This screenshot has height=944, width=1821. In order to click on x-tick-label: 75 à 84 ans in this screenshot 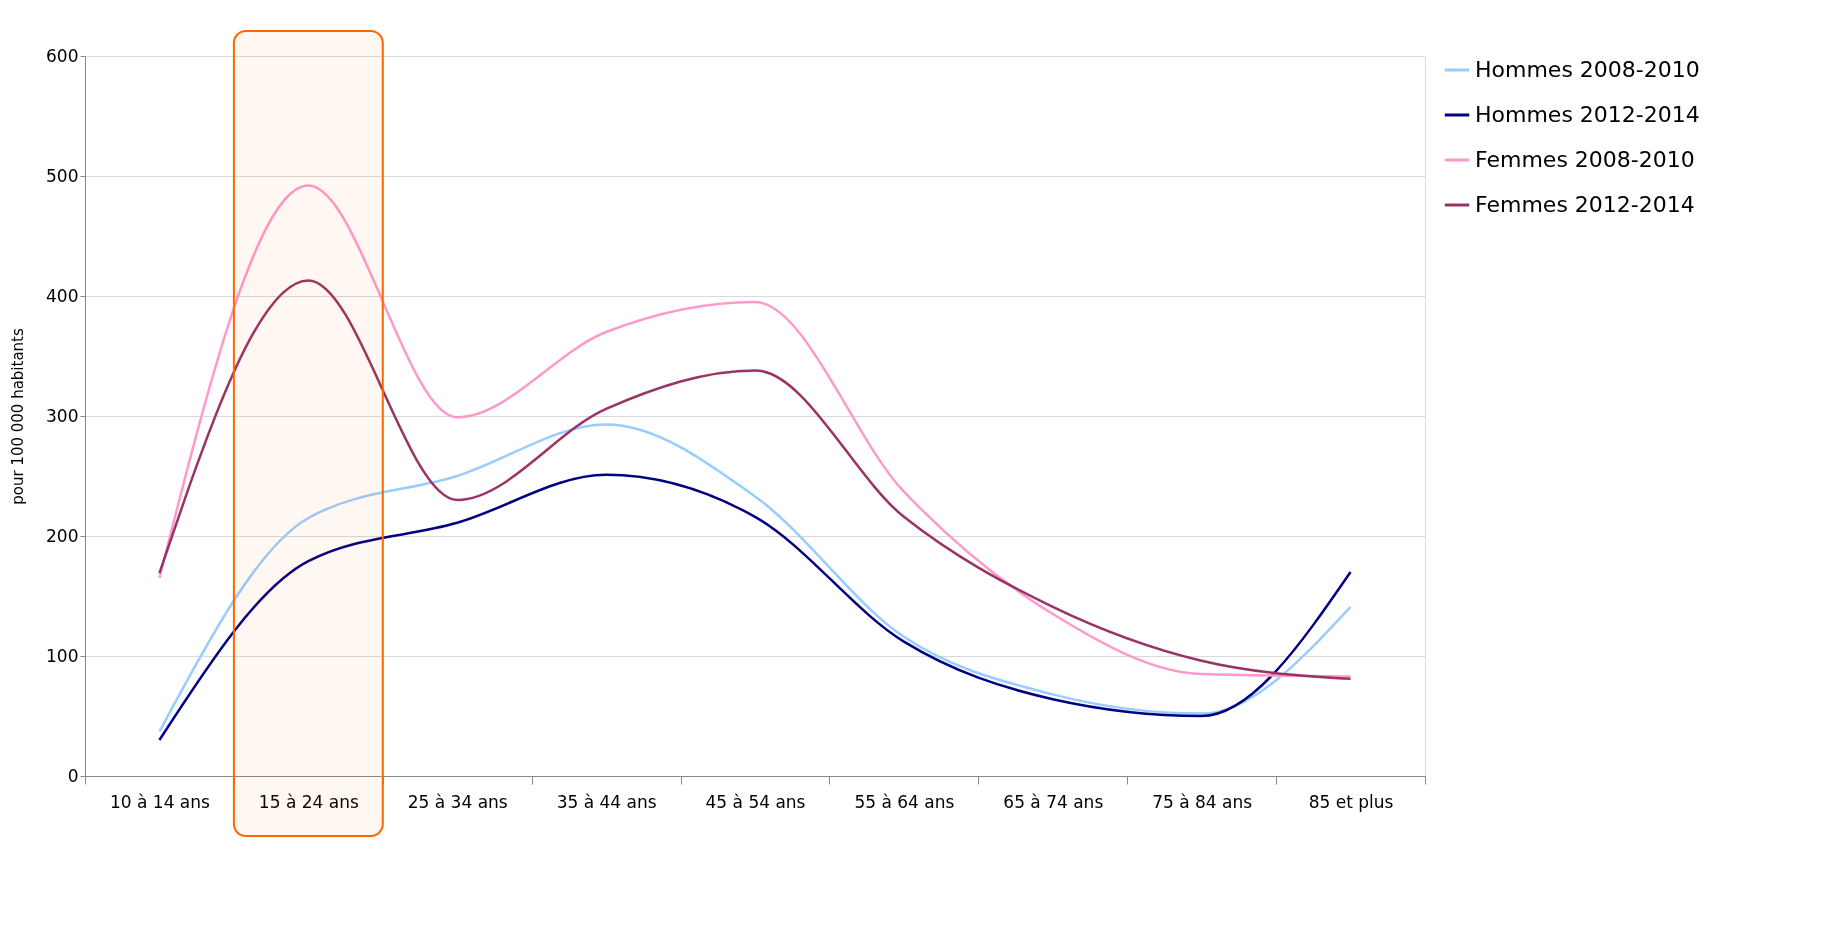, I will do `click(1202, 801)`.